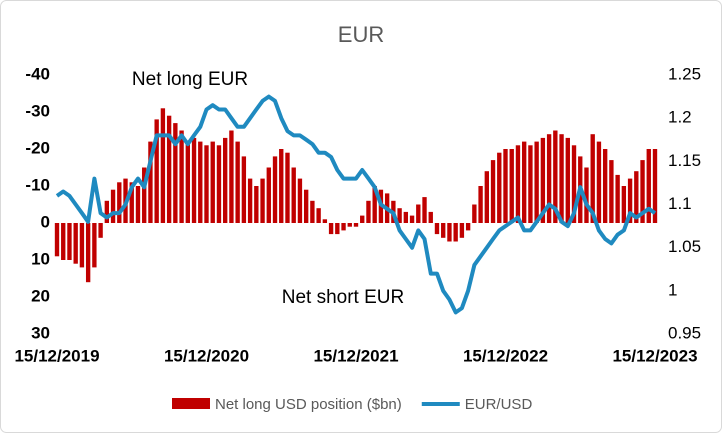 The height and width of the screenshot is (433, 722). What do you see at coordinates (40, 332) in the screenshot?
I see `y-tick-label: 30` at bounding box center [40, 332].